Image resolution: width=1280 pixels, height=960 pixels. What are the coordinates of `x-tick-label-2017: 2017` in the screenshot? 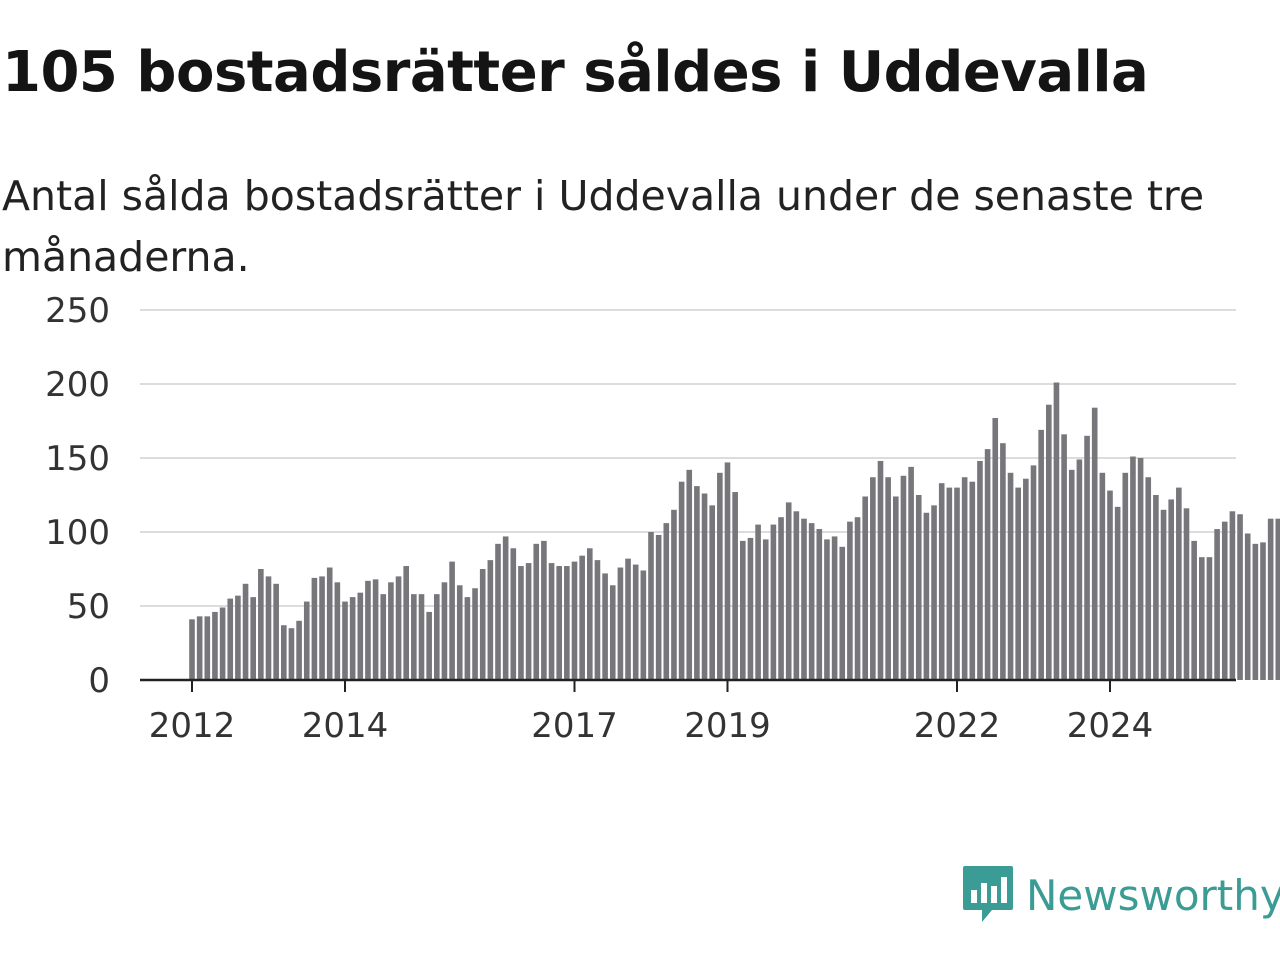 It's located at (574, 726).